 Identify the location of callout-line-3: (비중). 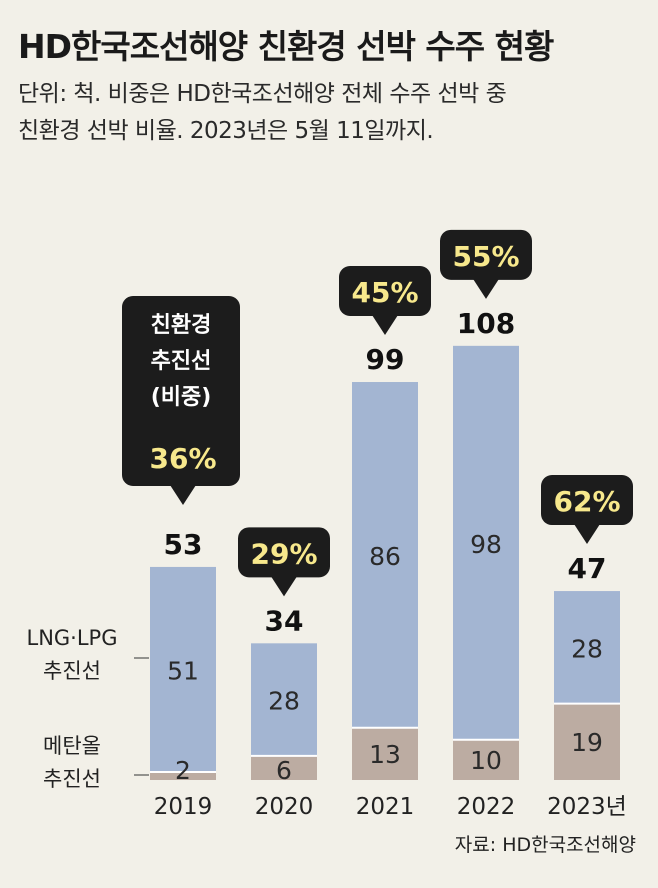
(181, 397).